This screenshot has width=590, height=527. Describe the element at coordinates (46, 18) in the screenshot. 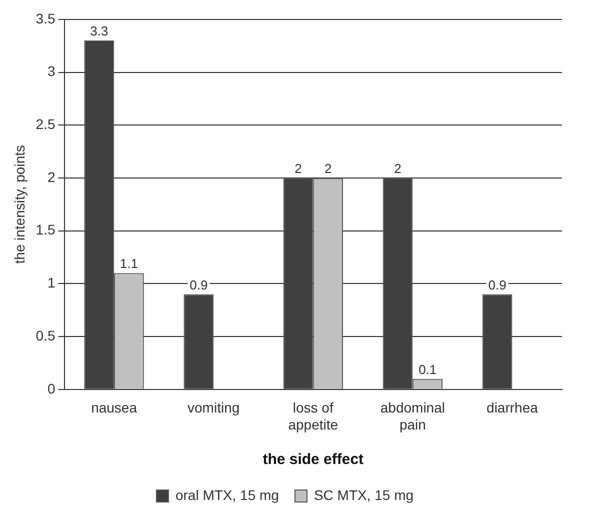

I see `y-tick-label: 3.5` at that location.